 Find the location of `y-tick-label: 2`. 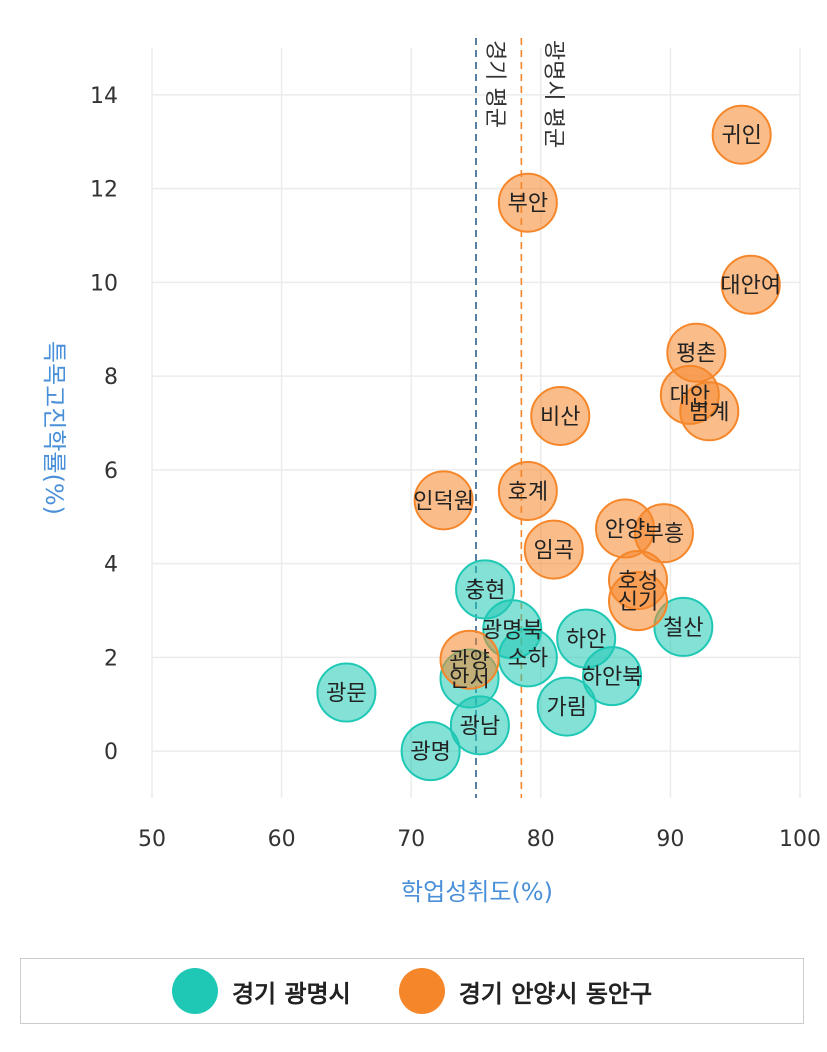

y-tick-label: 2 is located at coordinates (111, 658).